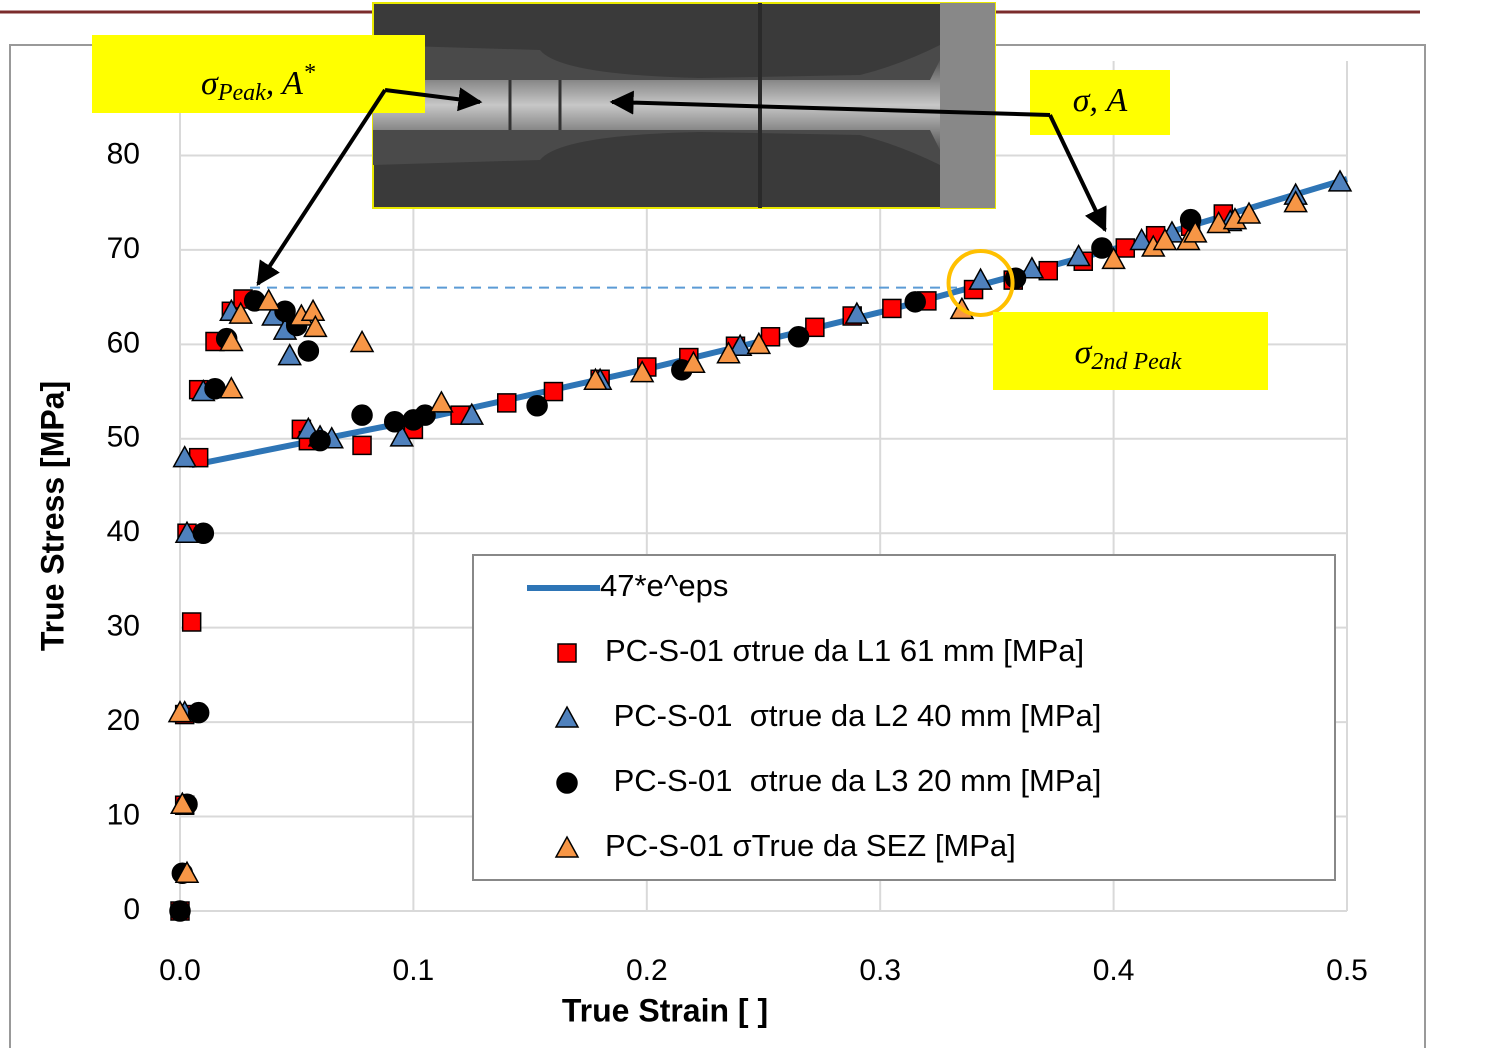  What do you see at coordinates (123, 153) in the screenshot?
I see `y-tick-label: 80` at bounding box center [123, 153].